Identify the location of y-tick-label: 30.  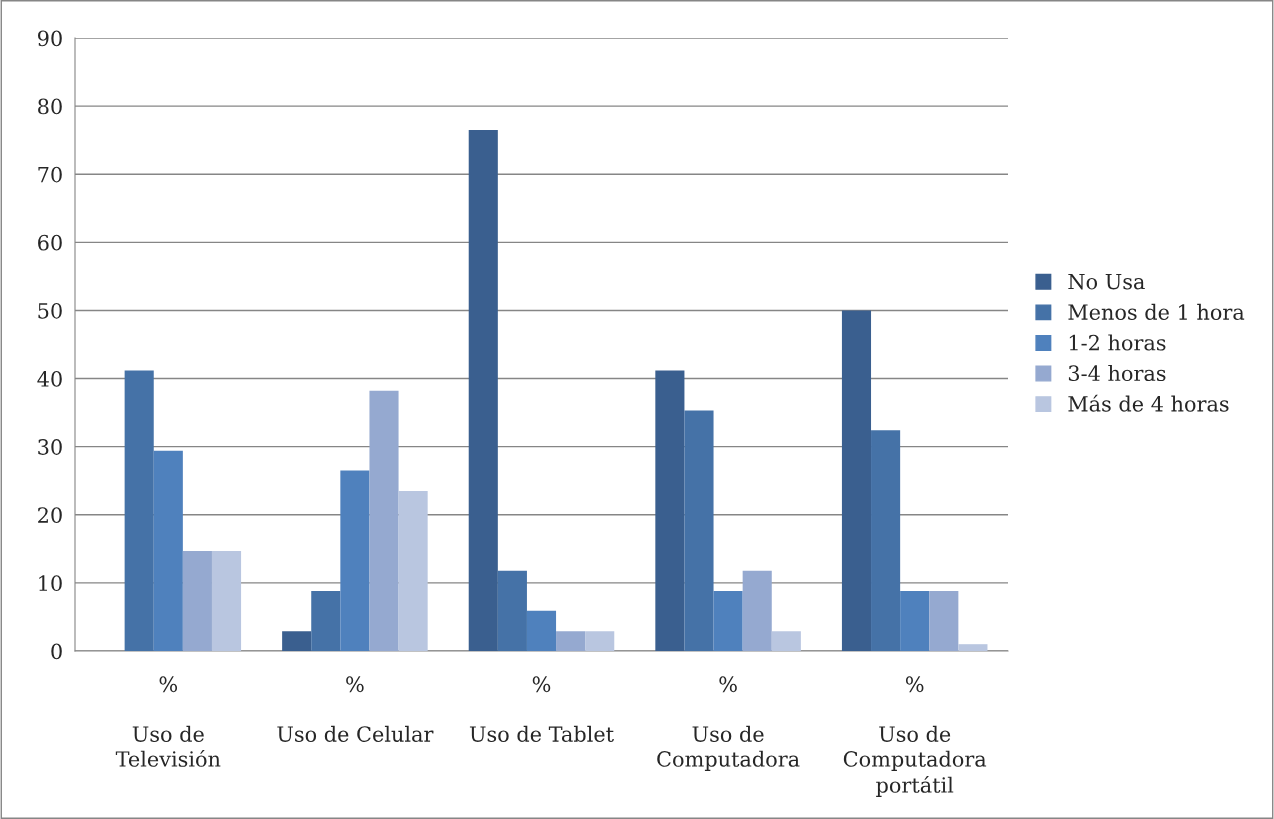
(50, 447).